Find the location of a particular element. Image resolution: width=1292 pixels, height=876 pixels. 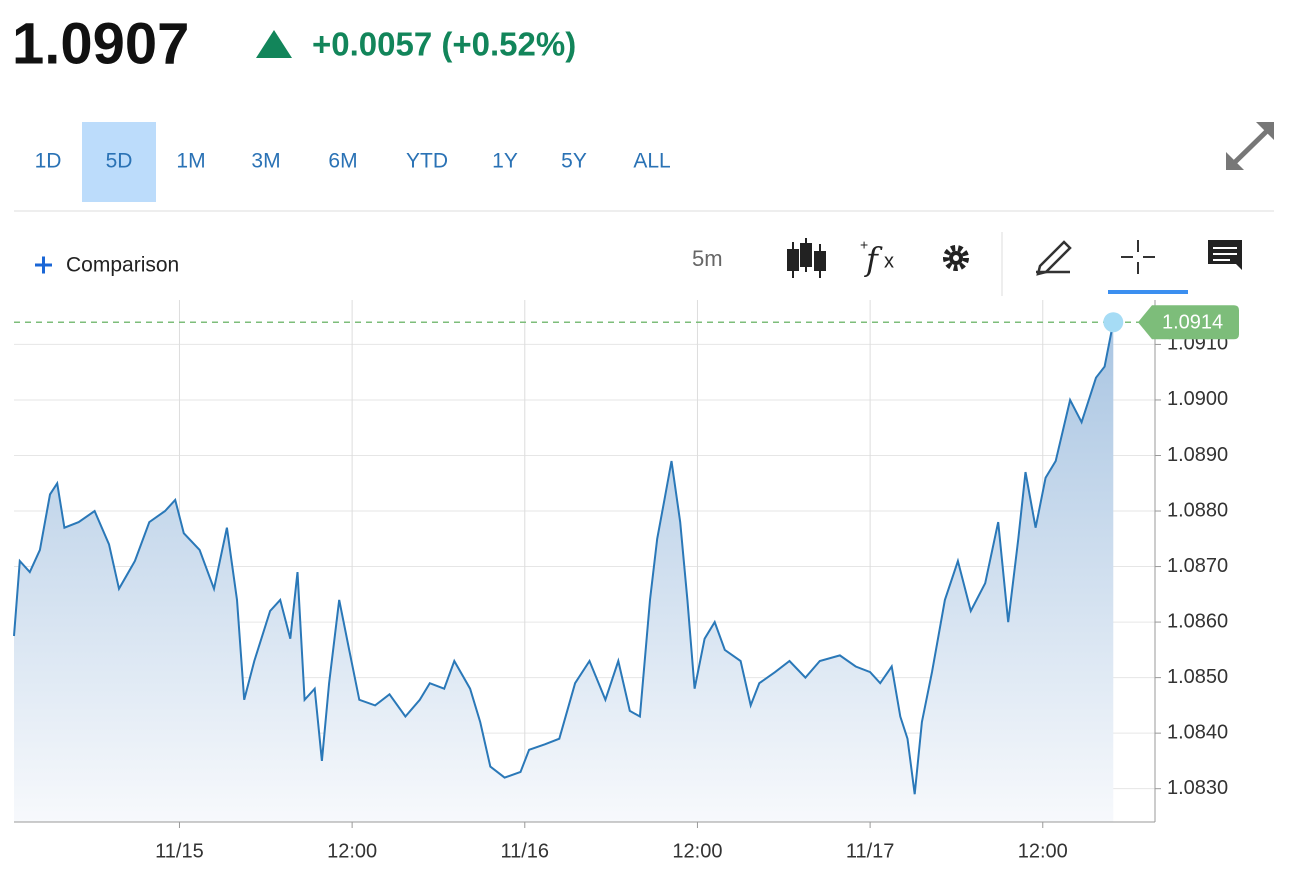

last-price-tag is located at coordinates (1188, 322).